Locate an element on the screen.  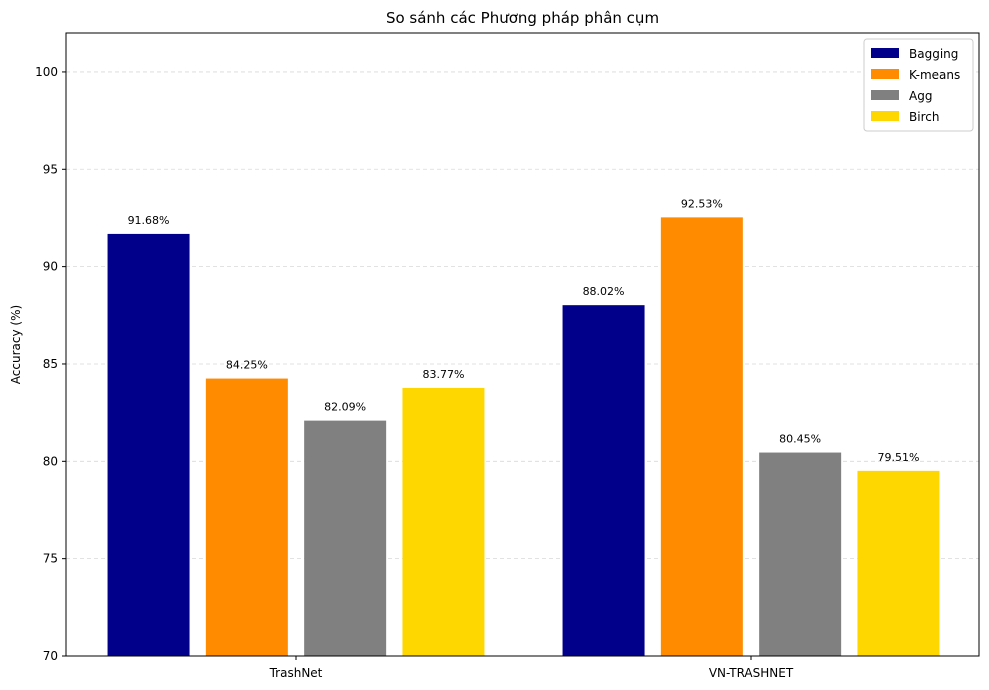
legend-label: Agg is located at coordinates (920, 96).